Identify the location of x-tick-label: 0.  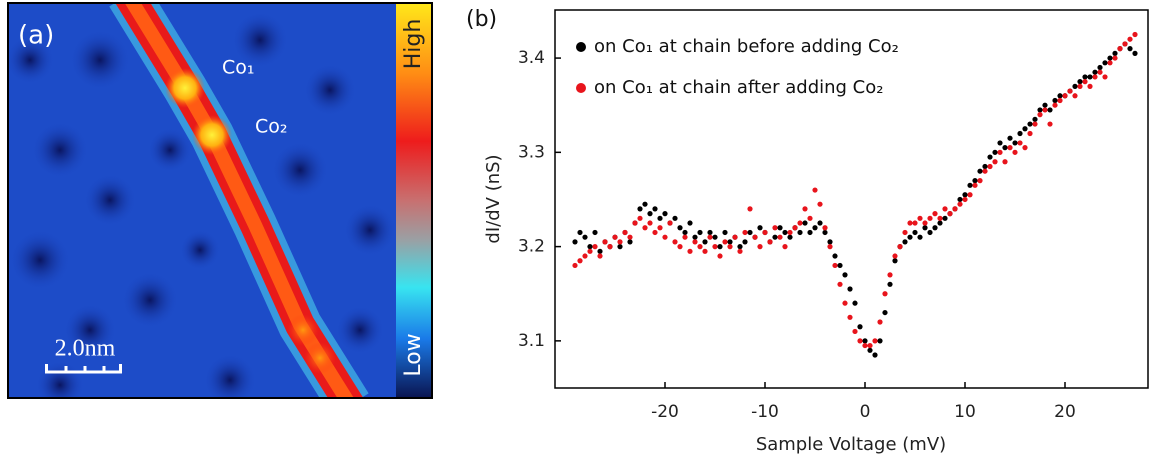
(865, 412).